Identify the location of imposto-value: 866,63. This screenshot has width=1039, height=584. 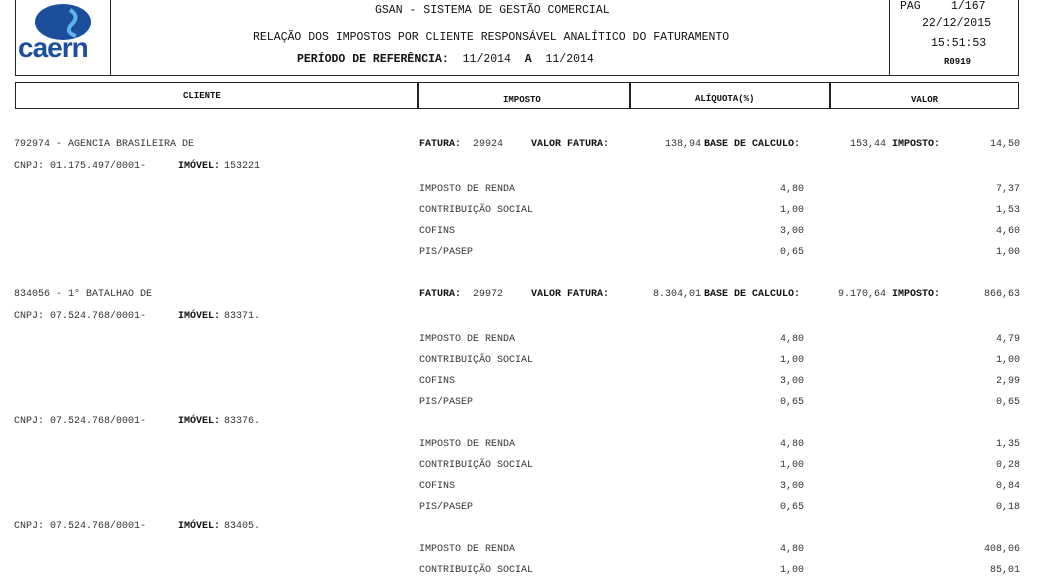
(1001, 294).